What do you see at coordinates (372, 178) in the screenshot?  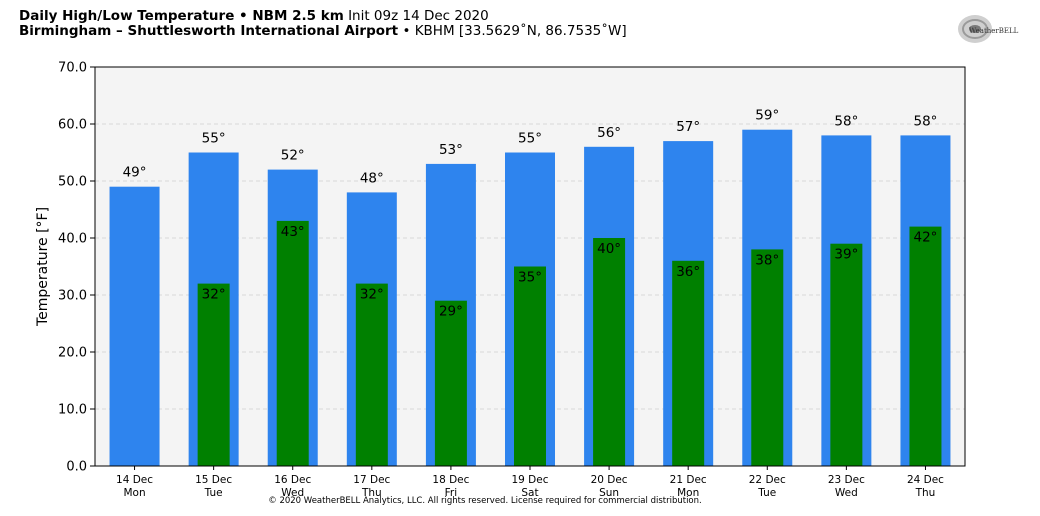 I see `high-temp-label: 48°` at bounding box center [372, 178].